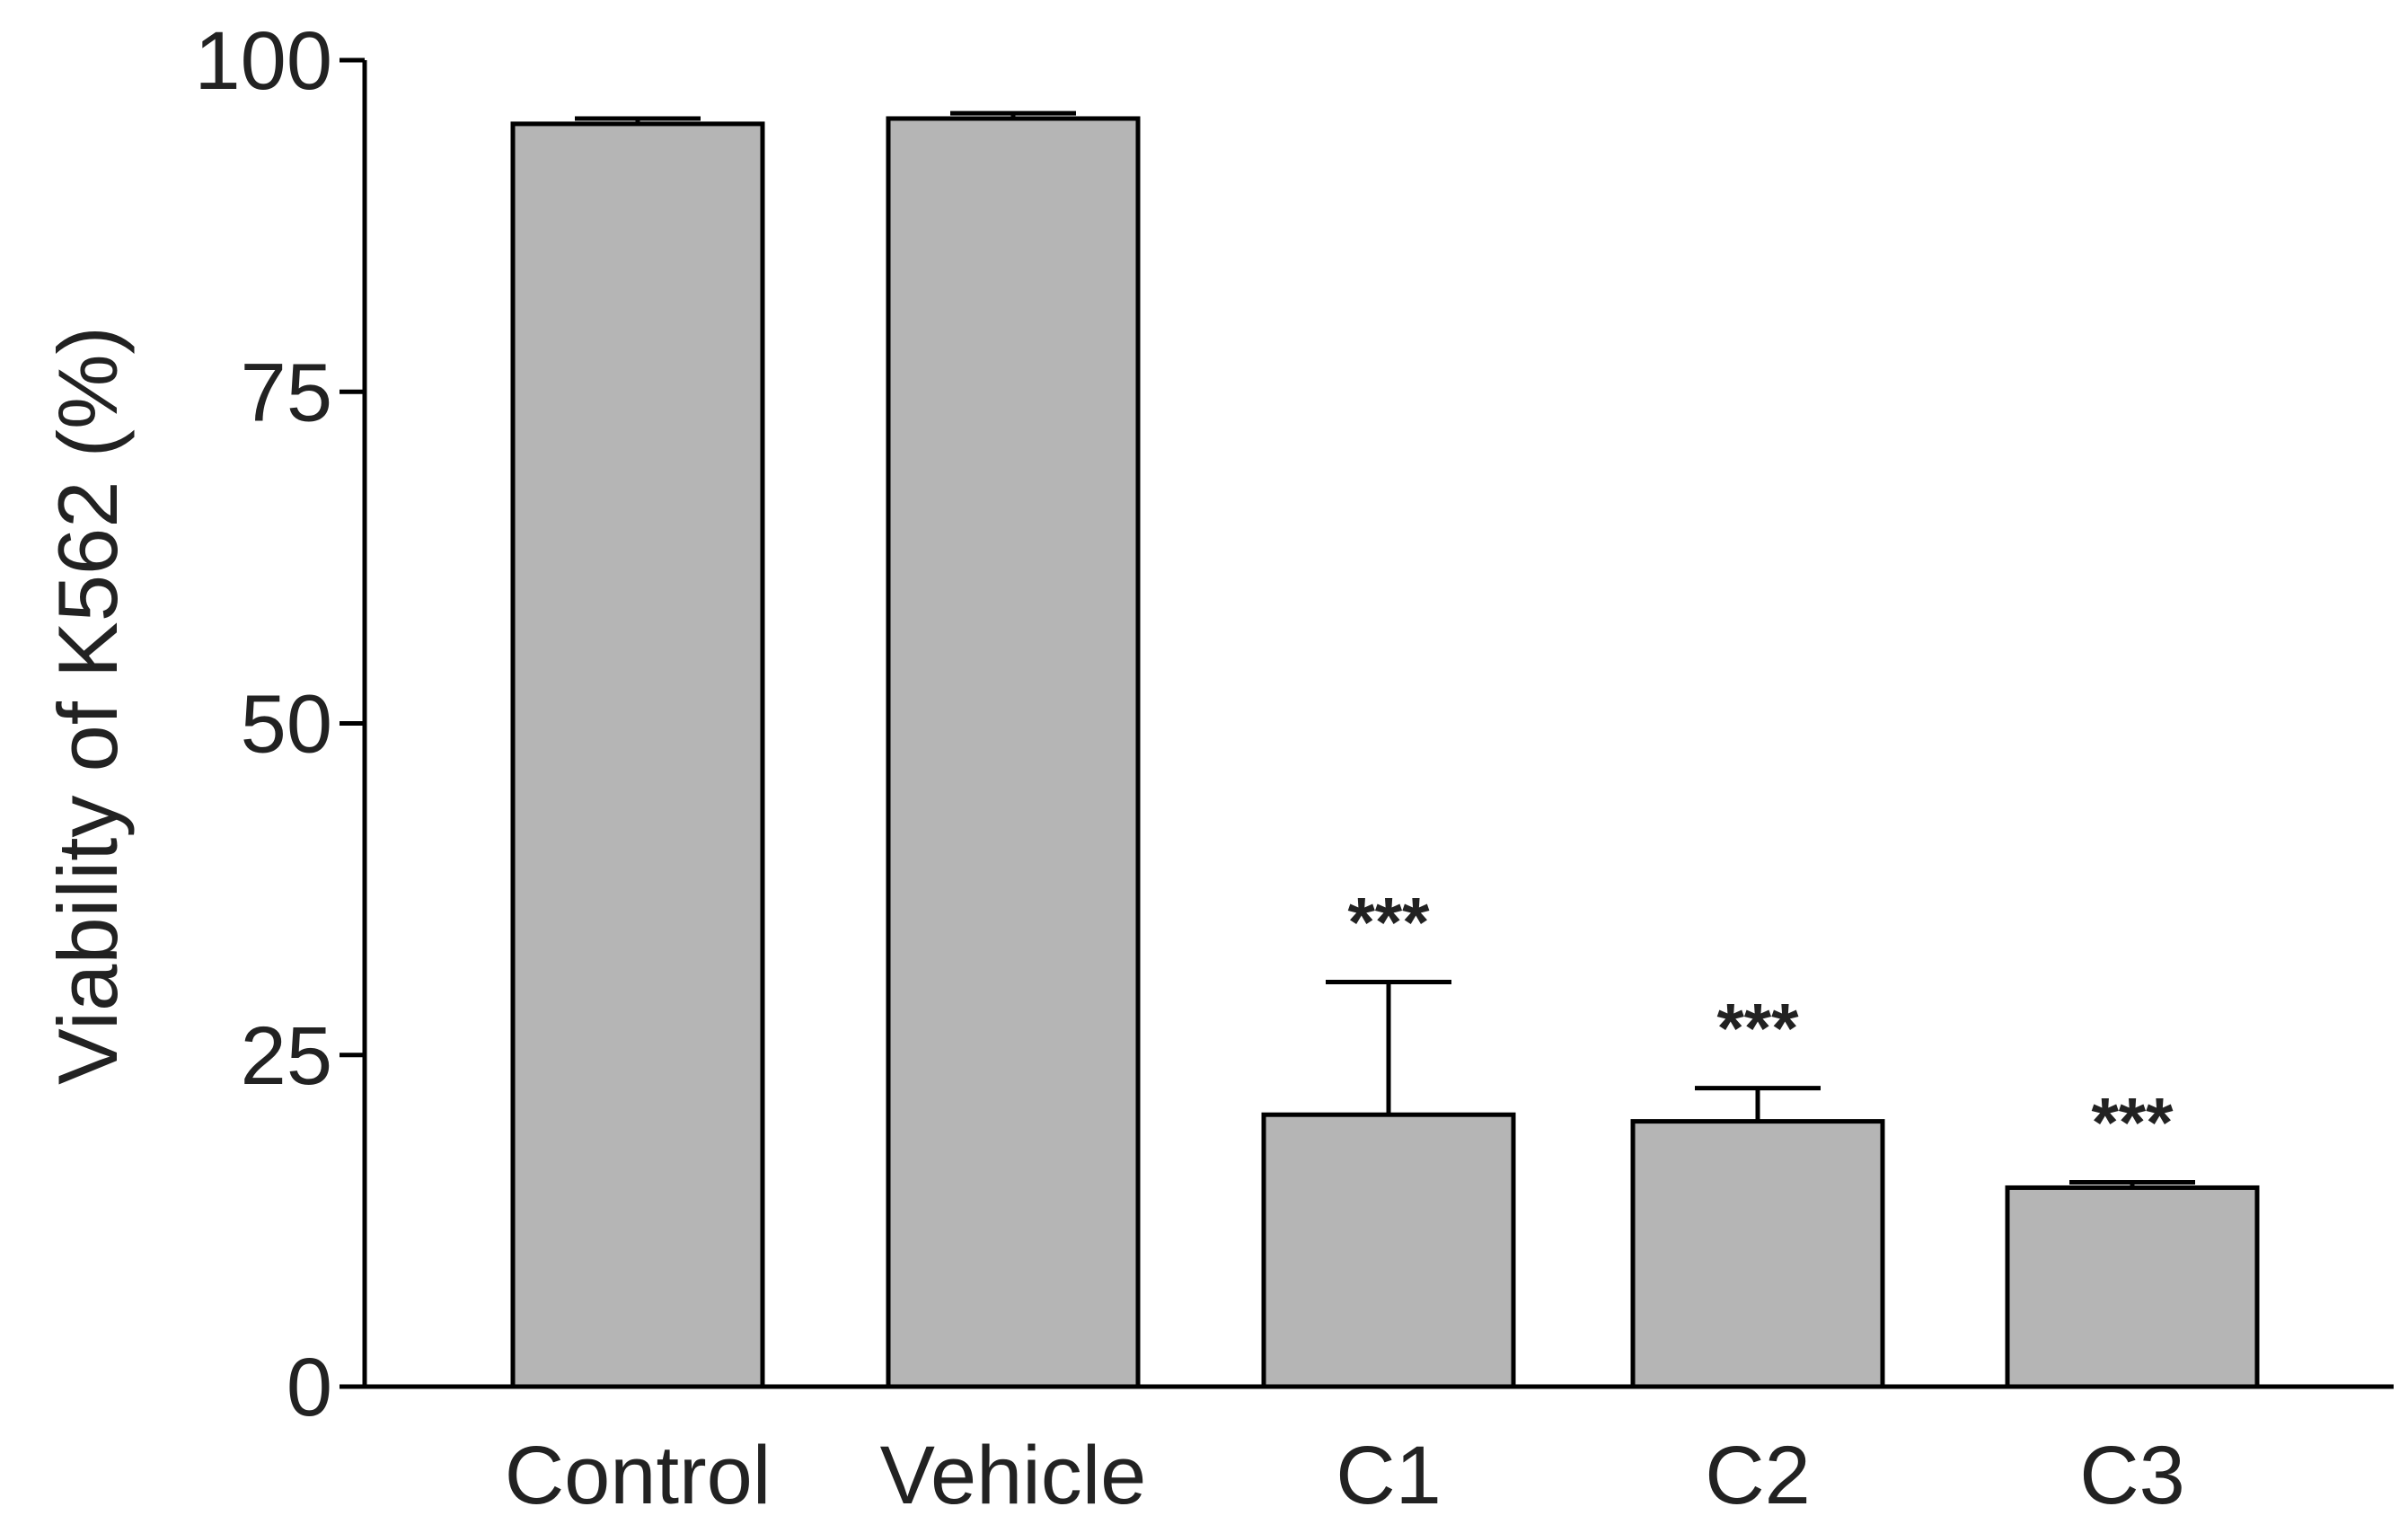  I want to click on y-tick-label: 75, so click(287, 392).